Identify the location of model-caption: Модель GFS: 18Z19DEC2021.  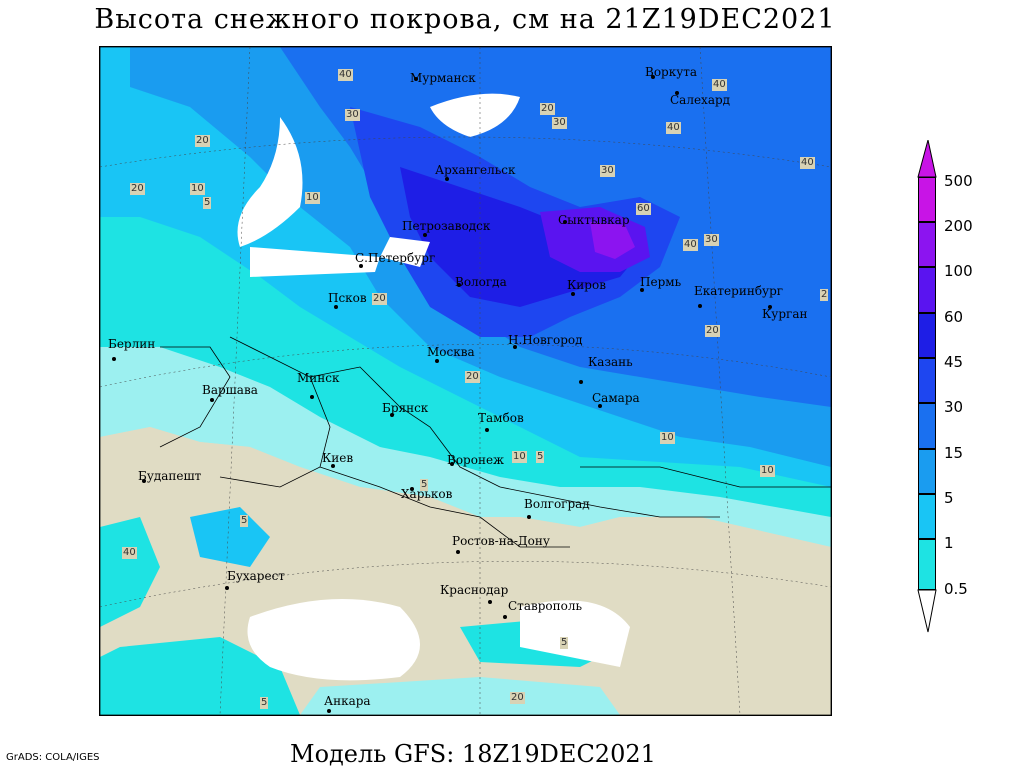
(473, 754).